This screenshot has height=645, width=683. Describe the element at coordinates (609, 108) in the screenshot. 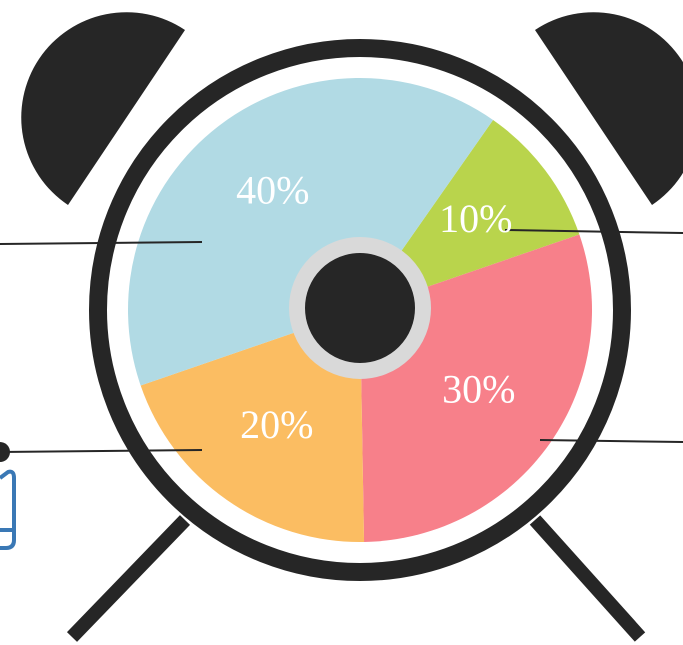

I see `right-bell` at that location.